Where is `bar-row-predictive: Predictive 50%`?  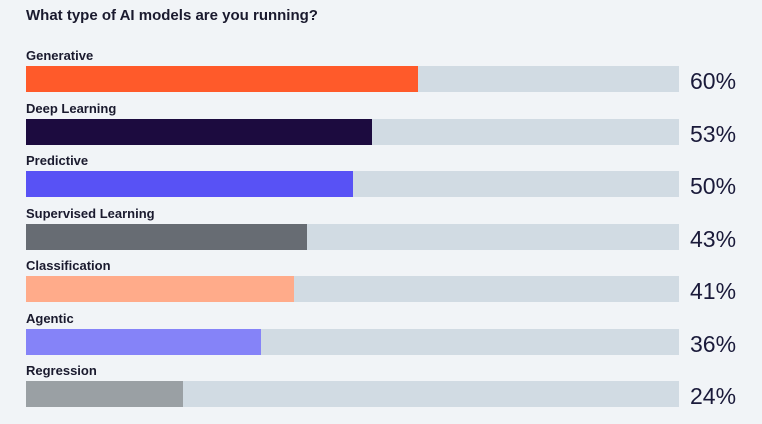
bar-row-predictive: Predictive 50% is located at coordinates (391, 179).